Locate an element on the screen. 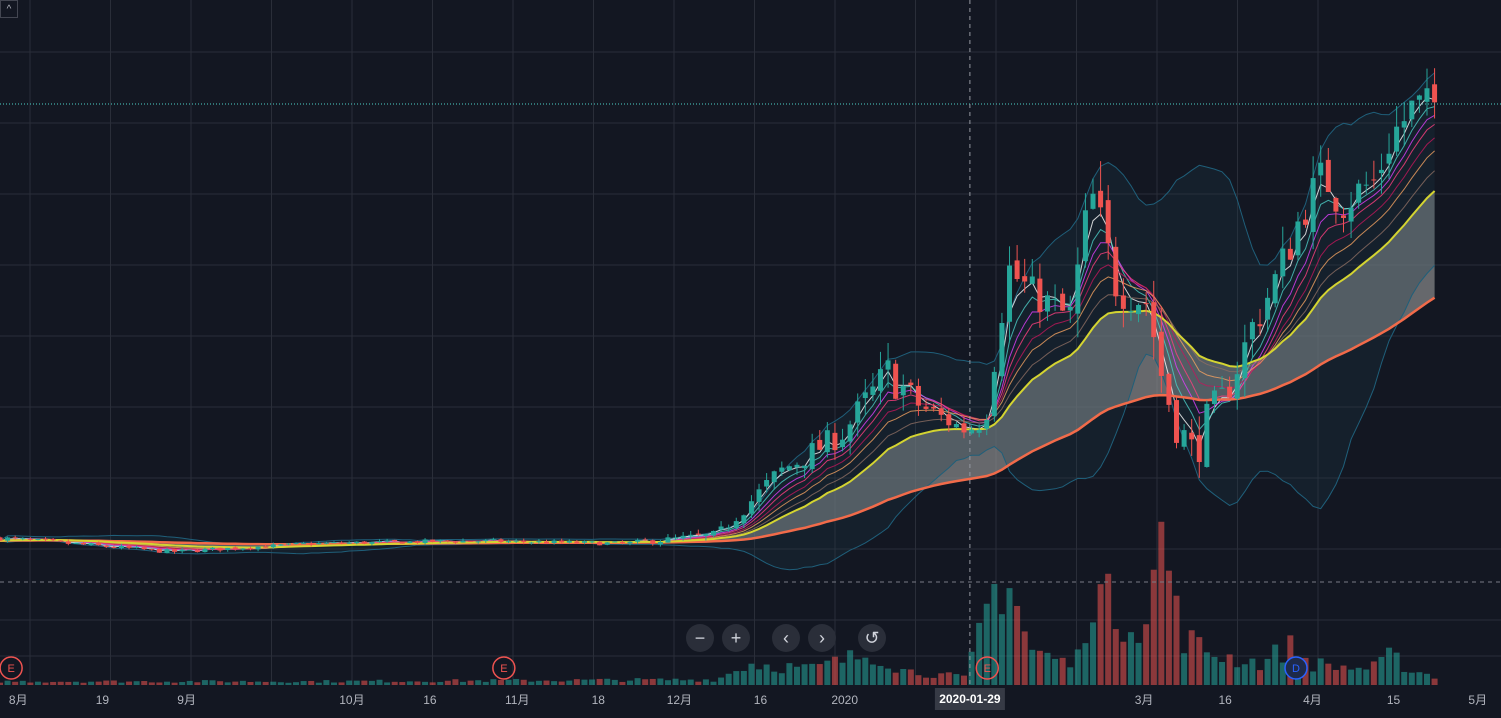 Image resolution: width=1501 pixels, height=718 pixels. minus-icon: − is located at coordinates (700, 637).